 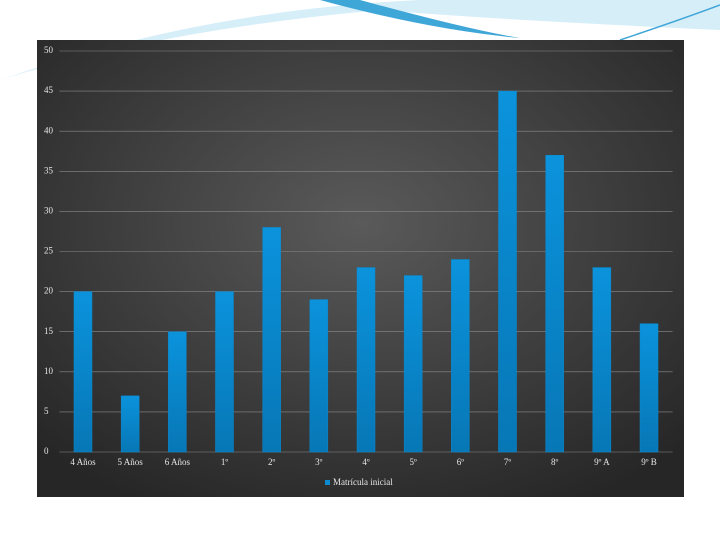 What do you see at coordinates (602, 462) in the screenshot?
I see `x-tick-label: 9º A` at bounding box center [602, 462].